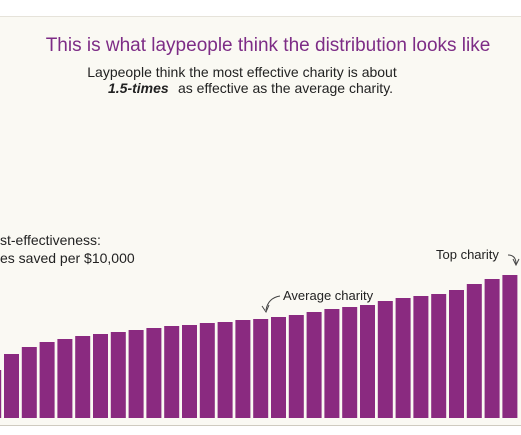 This screenshot has height=435, width=521. I want to click on subtitle-emphasis: 1.5-times, so click(138, 88).